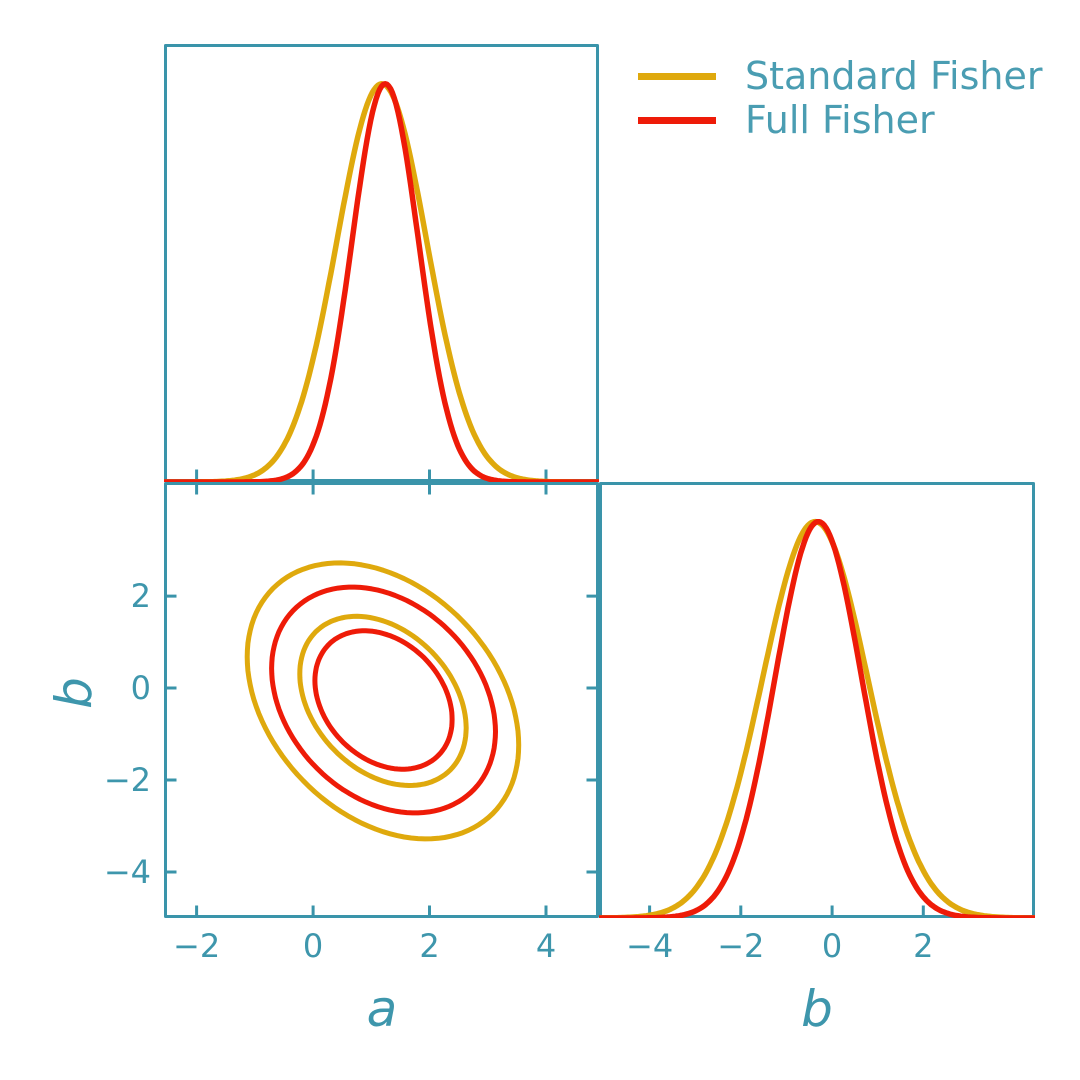 The width and height of the screenshot is (1080, 1080). Describe the element at coordinates (127, 780) in the screenshot. I see `y-tick-label: −2` at that location.